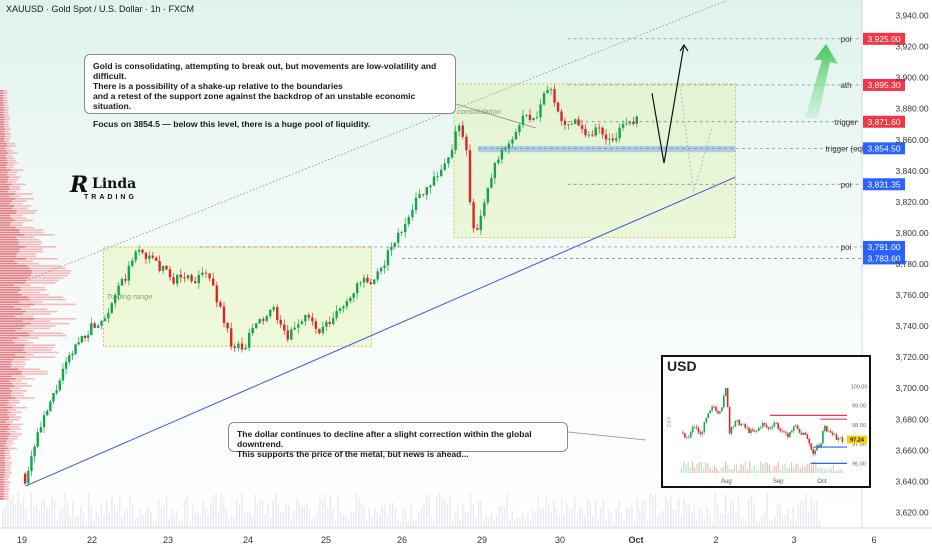  I want to click on inset-y-tick-1: 97.00, so click(859, 445).